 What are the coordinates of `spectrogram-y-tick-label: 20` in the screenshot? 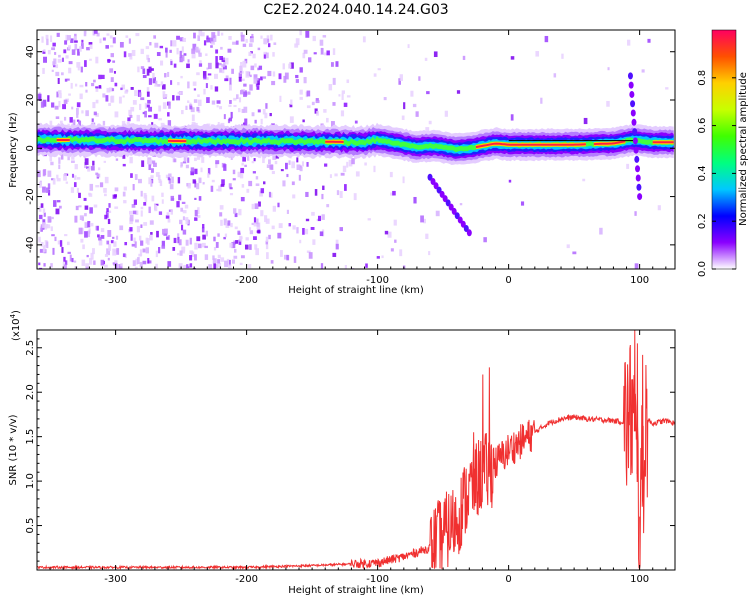 It's located at (30, 100).